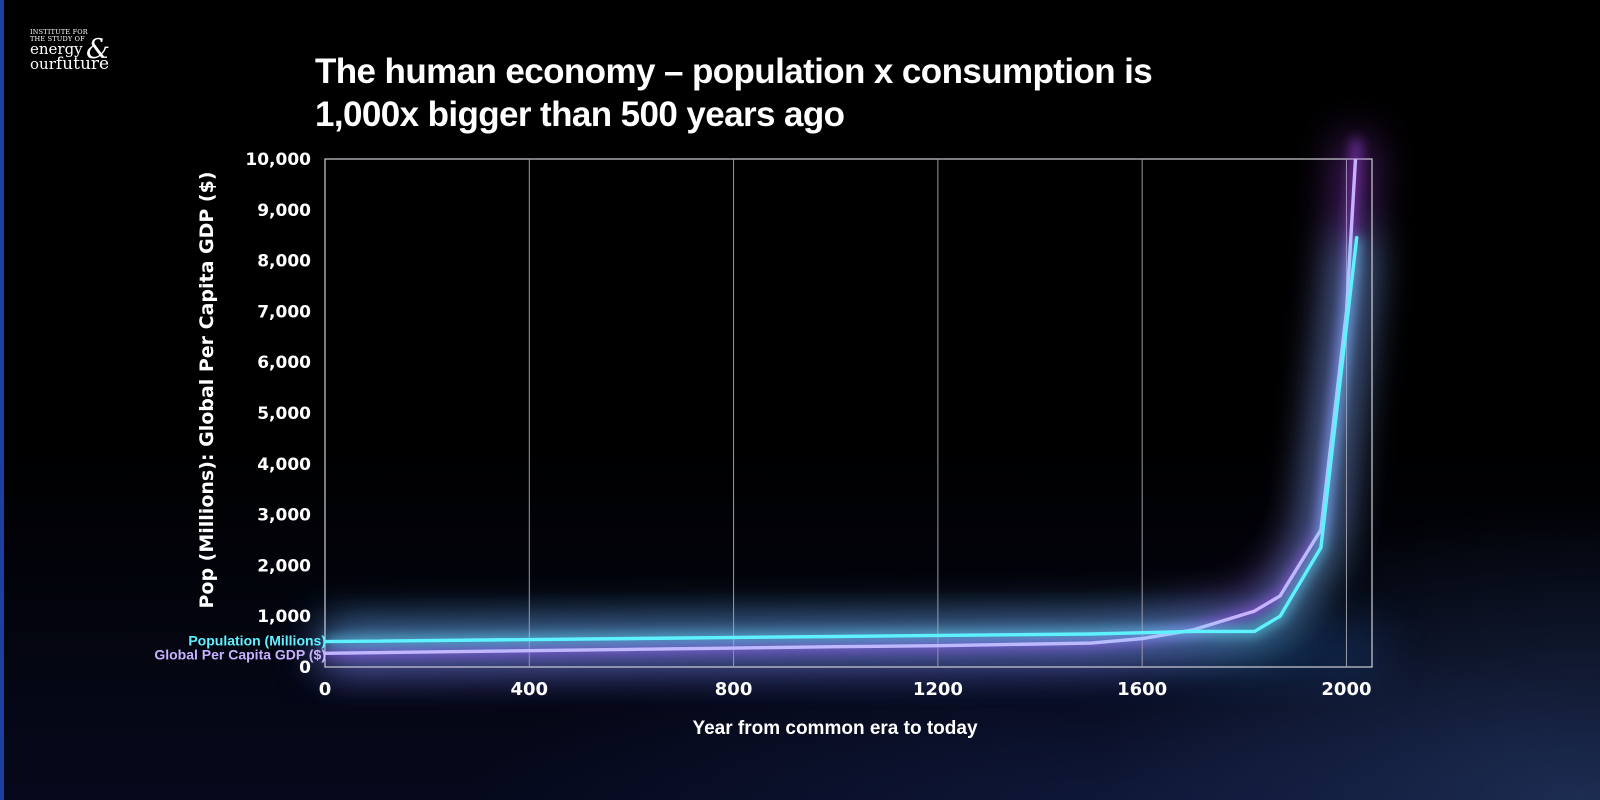  I want to click on chart-title-line2: 1,000x bigger than 500 years ago, so click(580, 114).